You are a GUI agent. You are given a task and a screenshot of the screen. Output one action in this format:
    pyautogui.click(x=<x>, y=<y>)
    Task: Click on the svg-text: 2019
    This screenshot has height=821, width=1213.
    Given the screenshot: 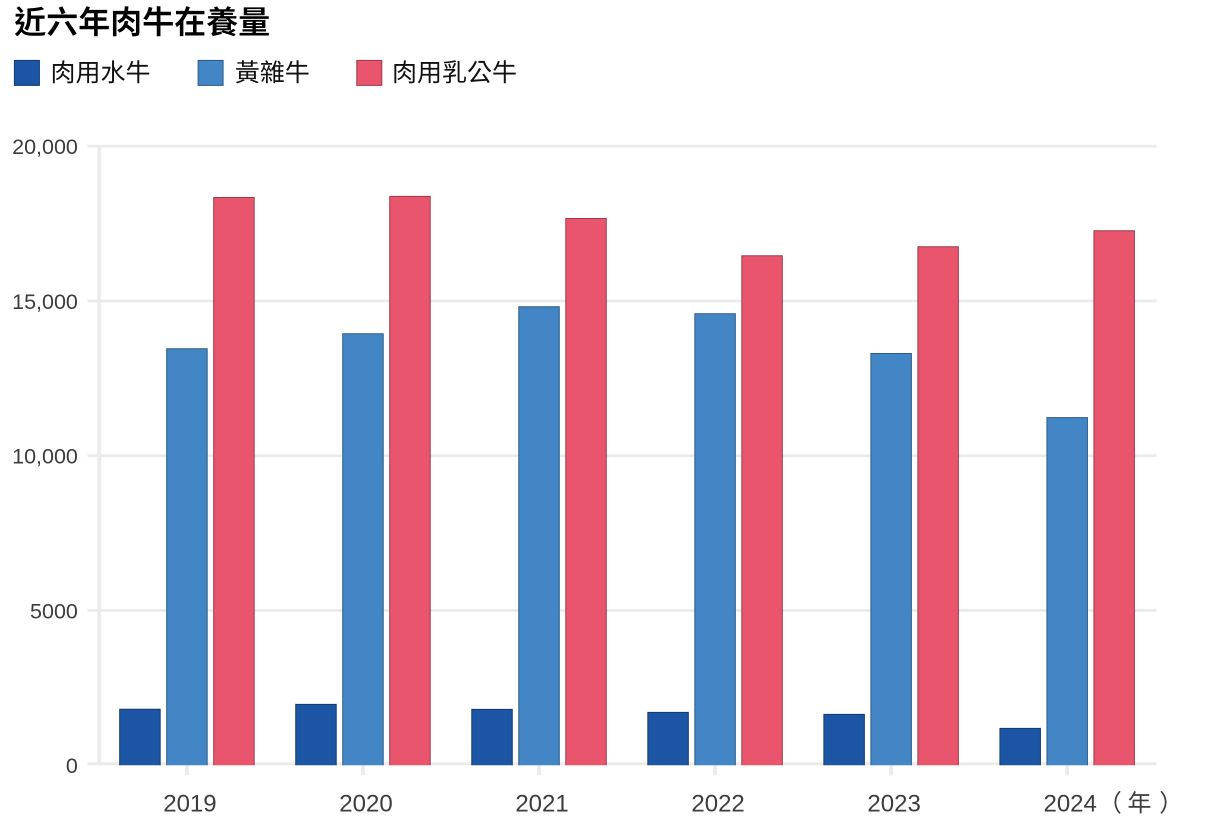 What is the action you would take?
    pyautogui.click(x=189, y=804)
    